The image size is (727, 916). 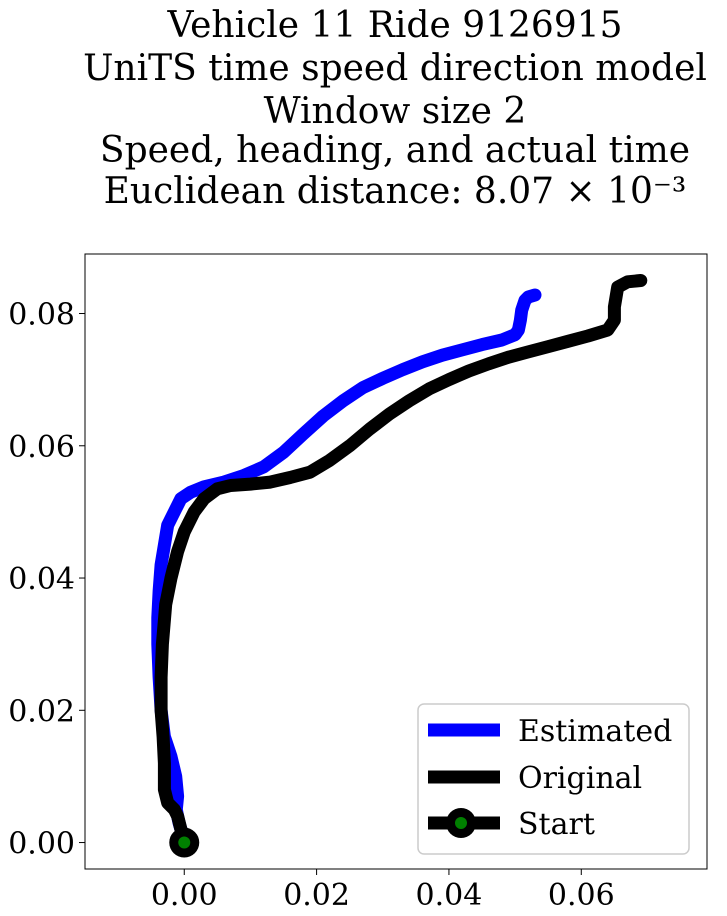 What do you see at coordinates (41, 315) in the screenshot?
I see `y-tick-label: 0.08` at bounding box center [41, 315].